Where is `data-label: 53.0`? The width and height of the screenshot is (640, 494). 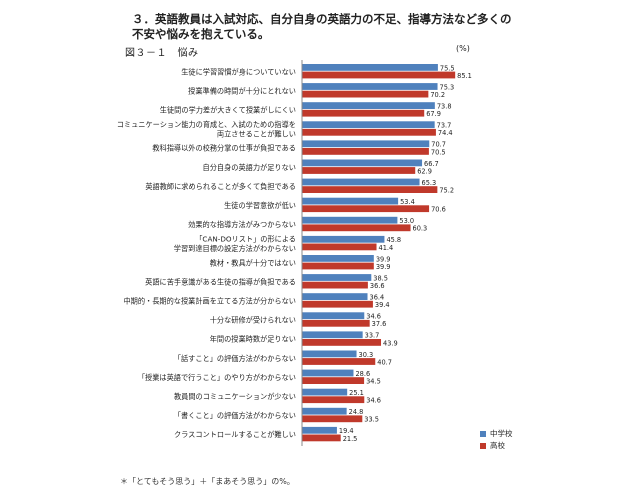 data-label: 53.0 is located at coordinates (406, 221).